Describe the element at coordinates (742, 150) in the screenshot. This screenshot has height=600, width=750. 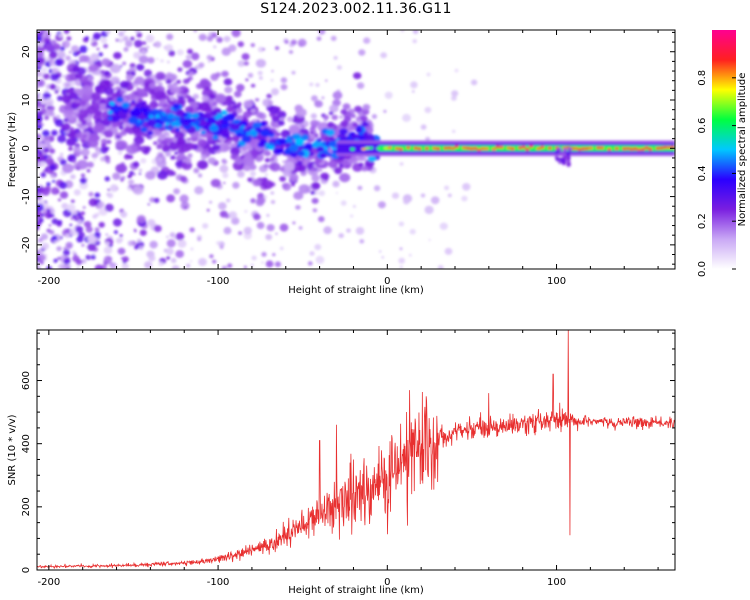
I see `colorbar-label: Normalized spectral amplitude` at that location.